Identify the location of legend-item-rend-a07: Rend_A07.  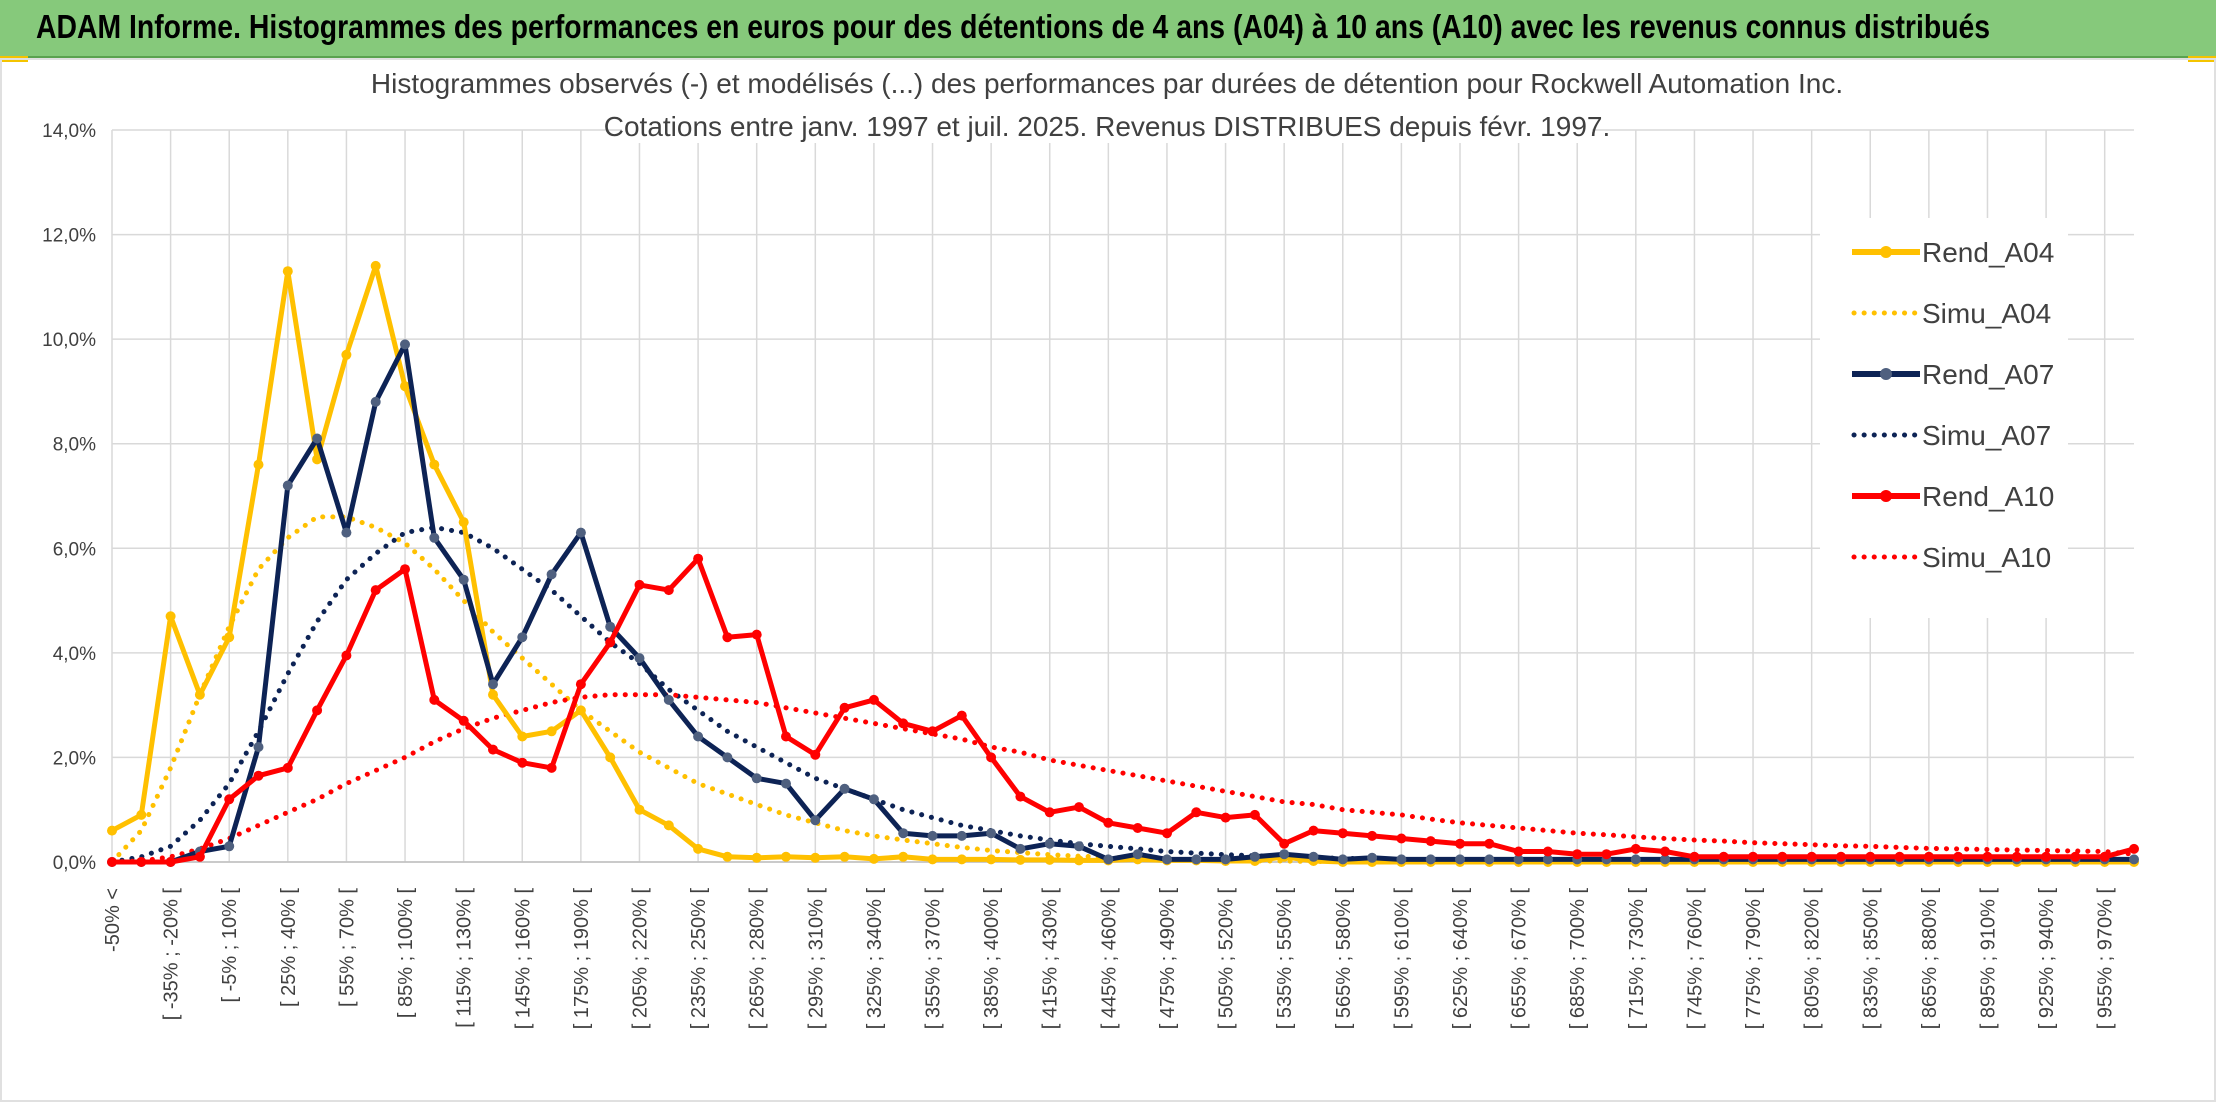
(1953, 374).